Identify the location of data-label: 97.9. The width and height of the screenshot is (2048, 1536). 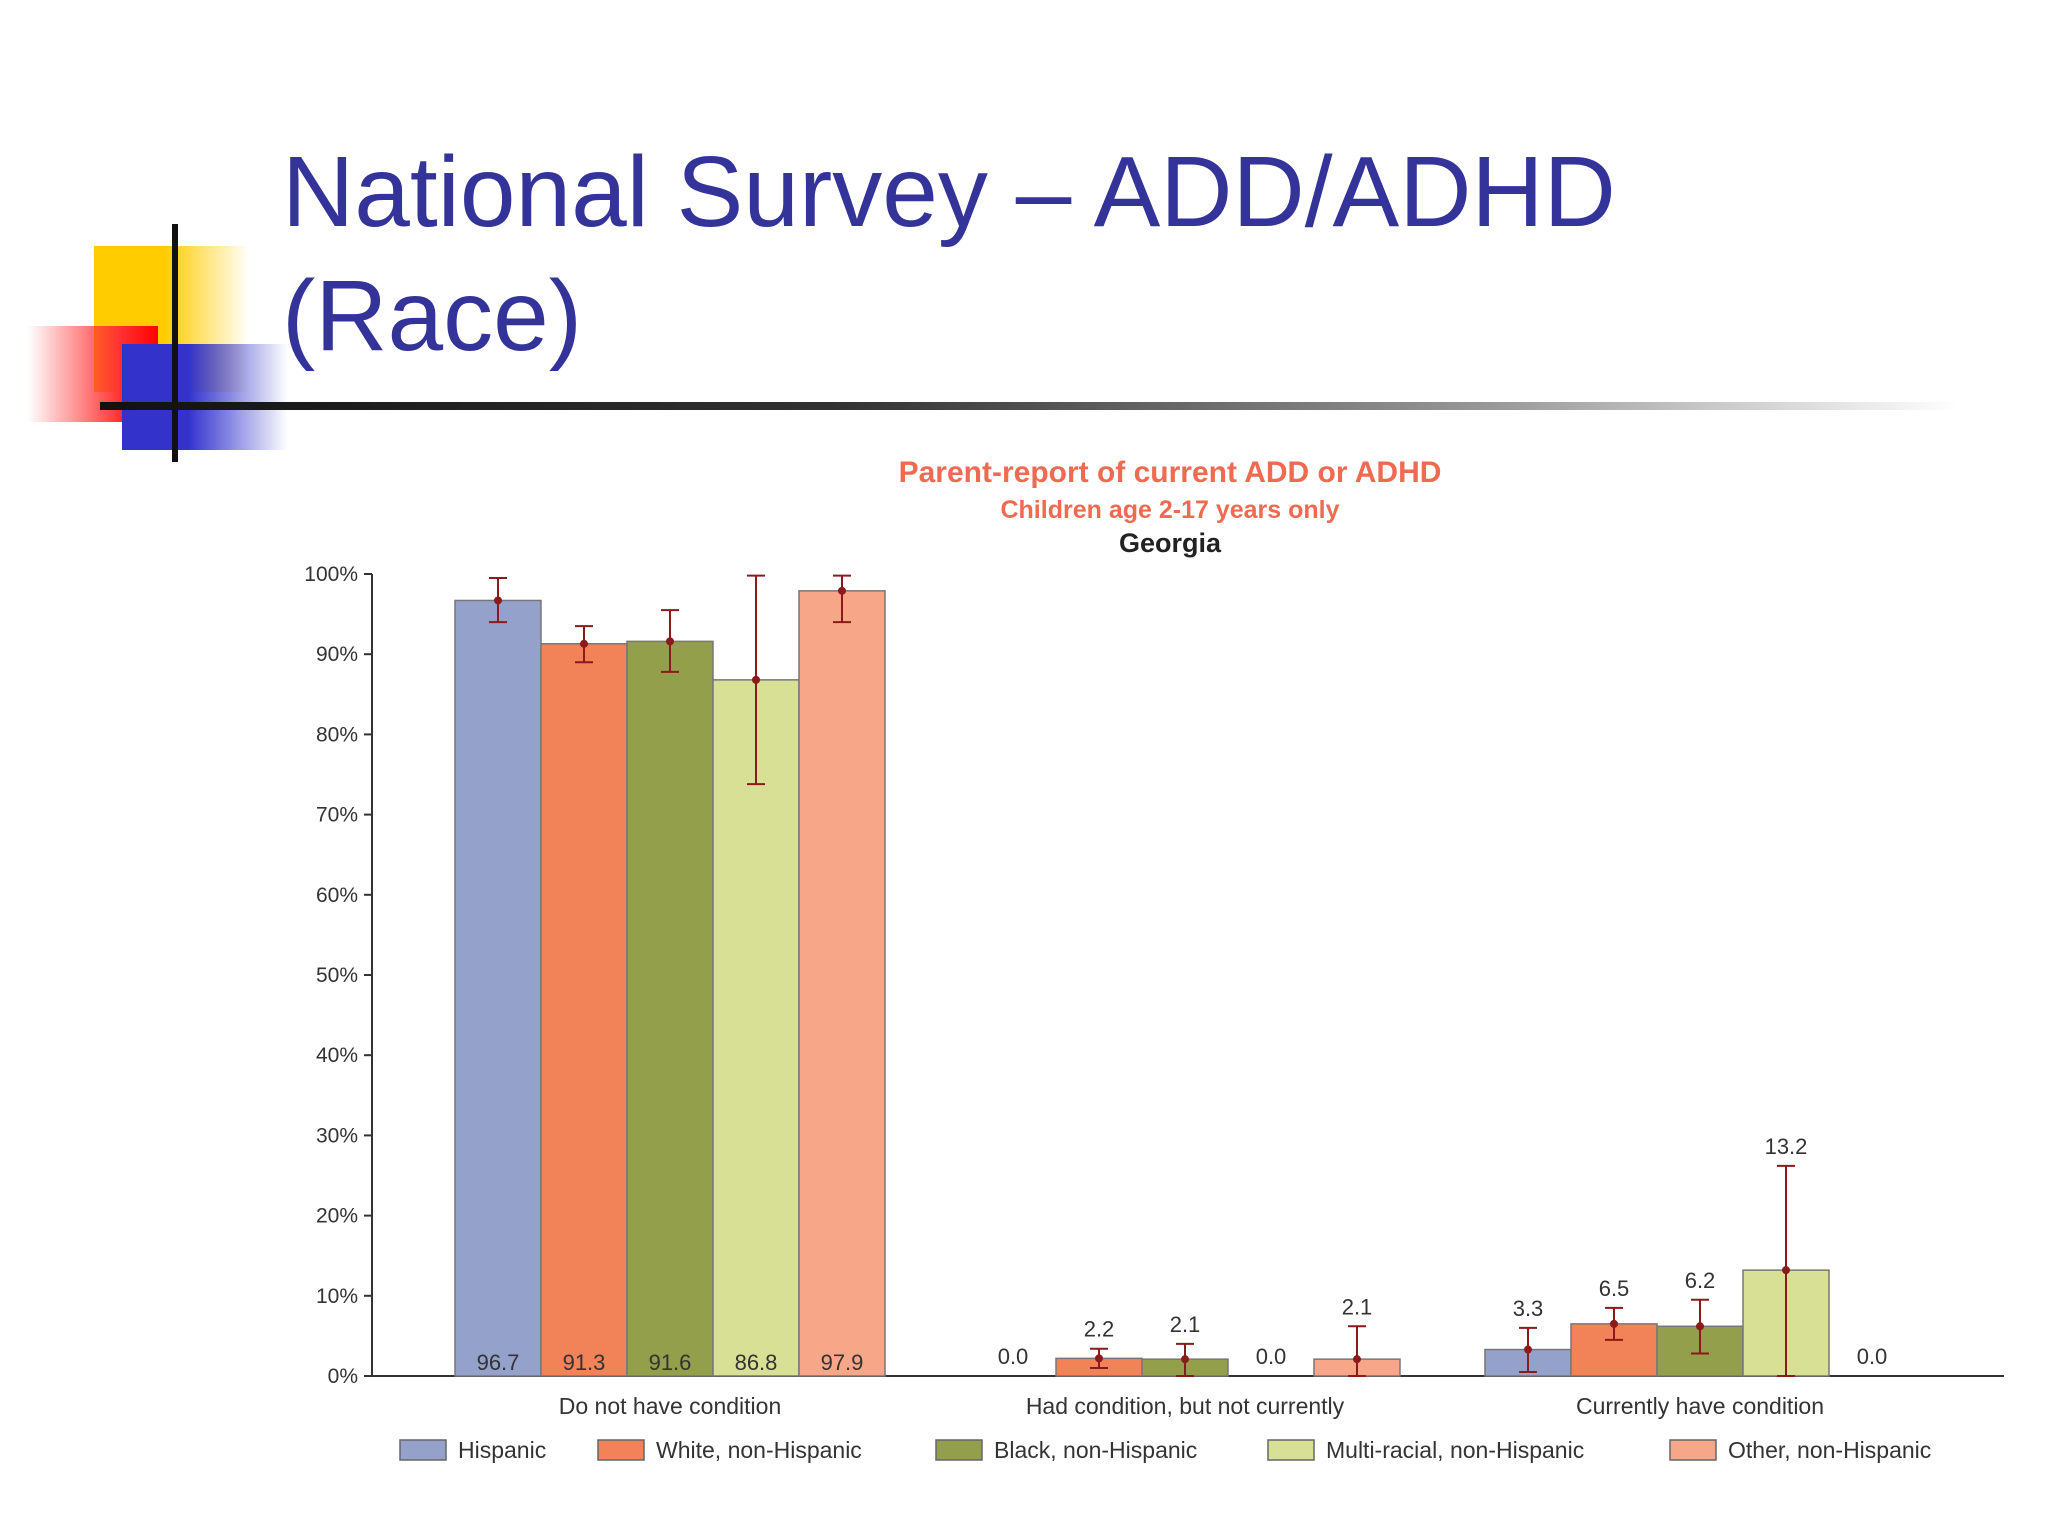
(842, 1362).